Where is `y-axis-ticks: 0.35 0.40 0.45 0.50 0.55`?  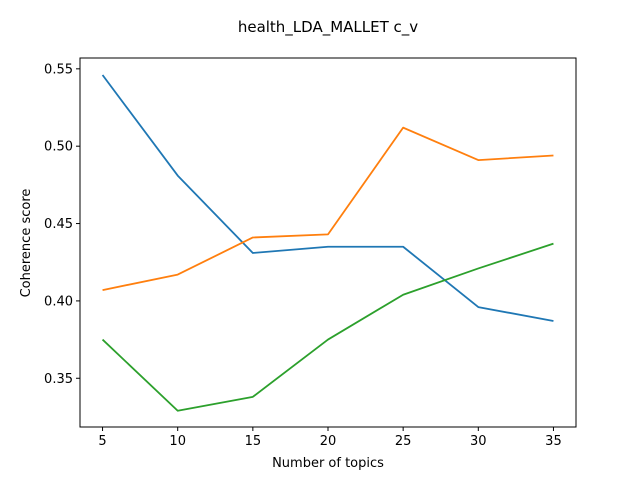 y-axis-ticks: 0.35 0.40 0.45 0.50 0.55 is located at coordinates (62, 224).